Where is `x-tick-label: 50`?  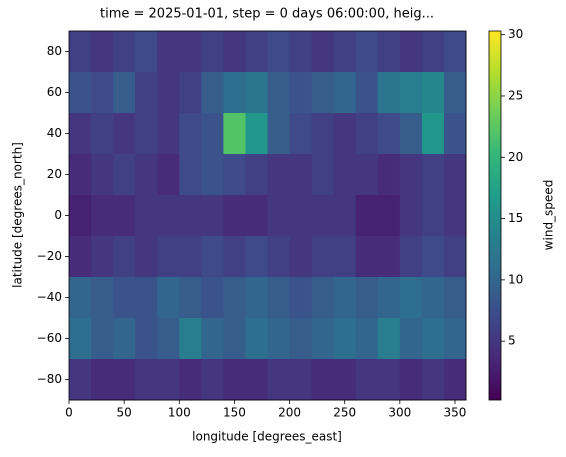
x-tick-label: 50 is located at coordinates (123, 413).